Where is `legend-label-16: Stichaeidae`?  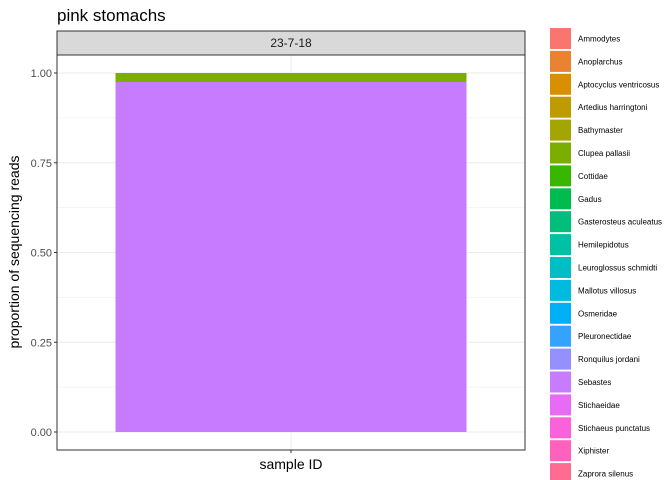
legend-label-16: Stichaeidae is located at coordinates (599, 405).